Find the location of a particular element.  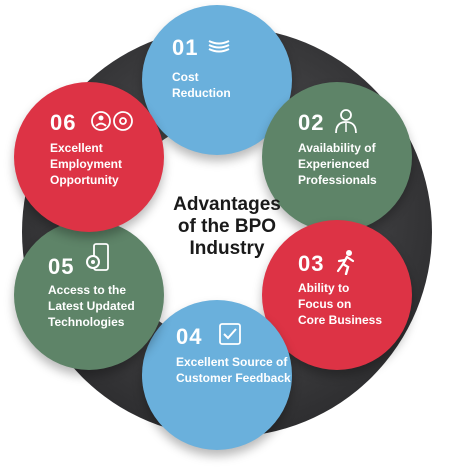

money-stack-icon is located at coordinates (219, 48).